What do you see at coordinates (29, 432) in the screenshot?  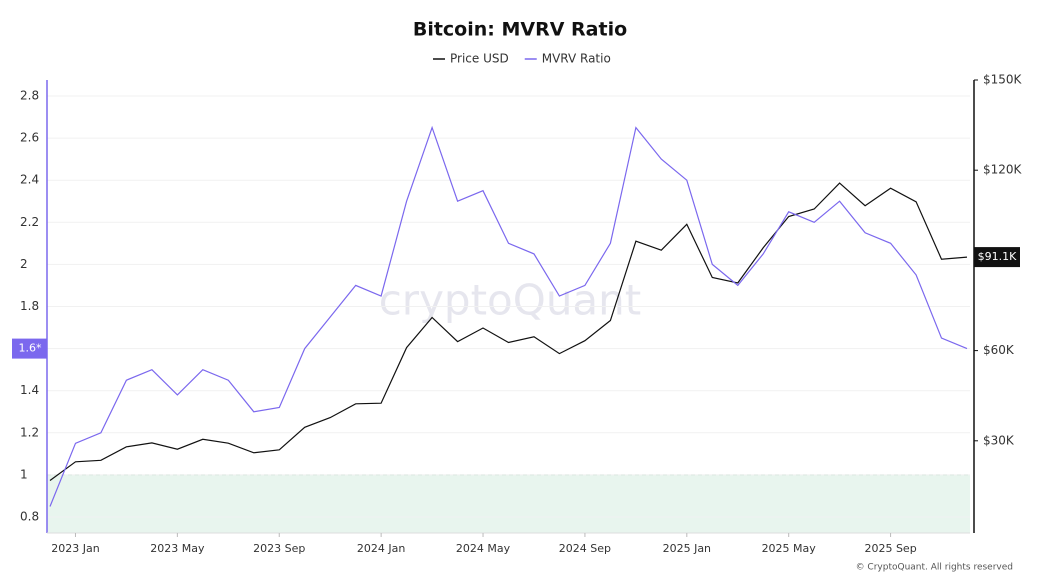 I see `y-tick-label: 1.2` at bounding box center [29, 432].